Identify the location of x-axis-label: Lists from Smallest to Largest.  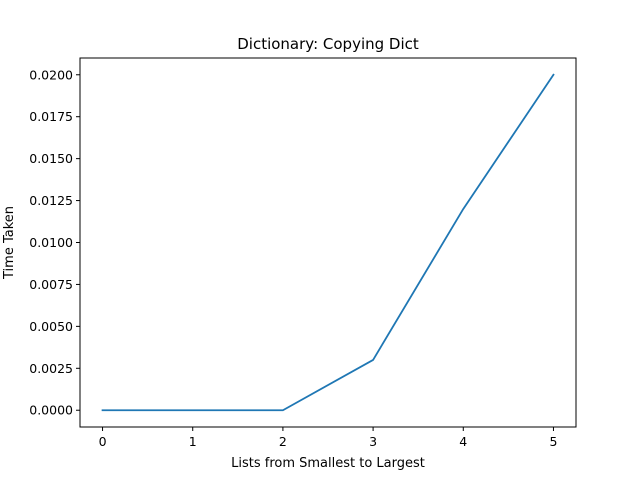
(328, 463).